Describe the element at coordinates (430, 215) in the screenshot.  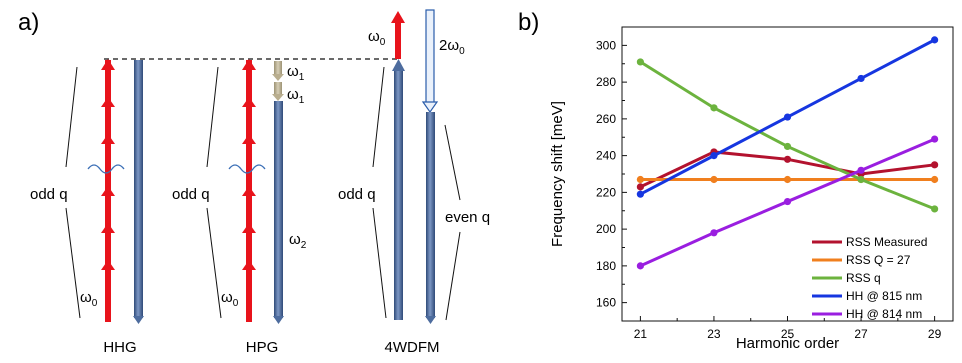
I see `4wdfm-even-harmonic-arrow` at that location.